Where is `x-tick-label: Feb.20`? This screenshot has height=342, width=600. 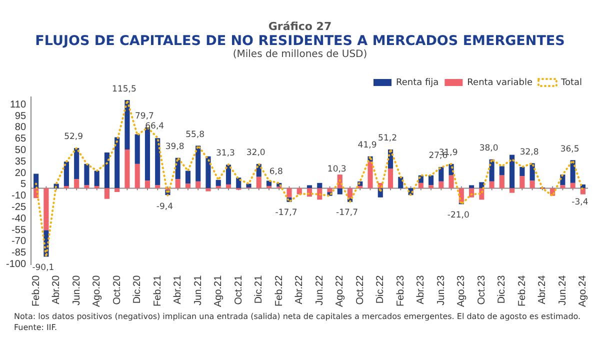
x-tick-label: Feb.20 is located at coordinates (36, 290).